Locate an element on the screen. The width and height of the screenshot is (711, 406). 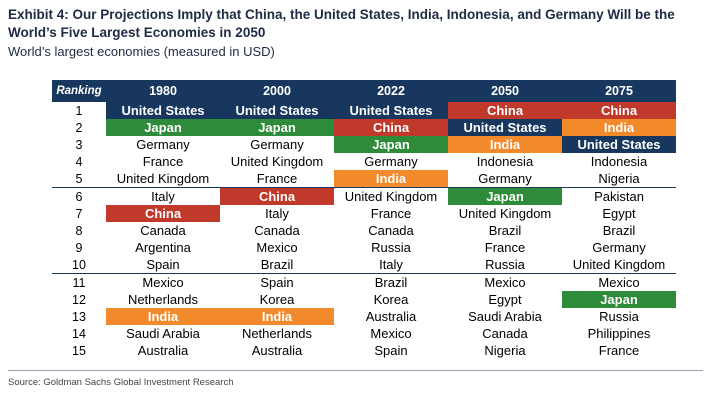
table-row: 13 India India Australia Saudi Arabia Russia is located at coordinates (364, 316).